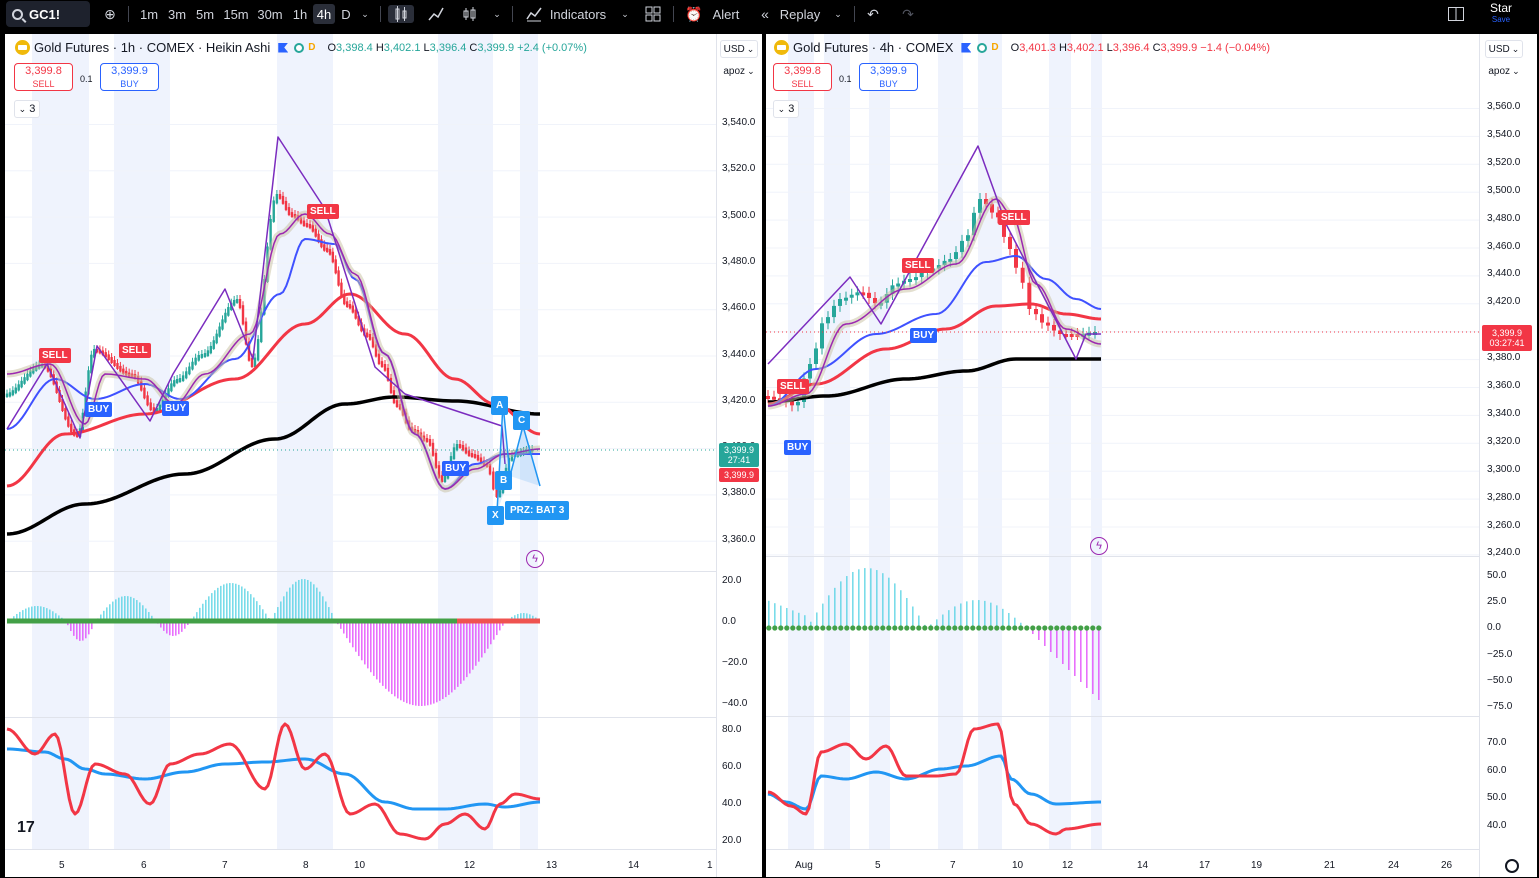 The width and height of the screenshot is (1539, 878). I want to click on interval-1m: 1m, so click(149, 14).